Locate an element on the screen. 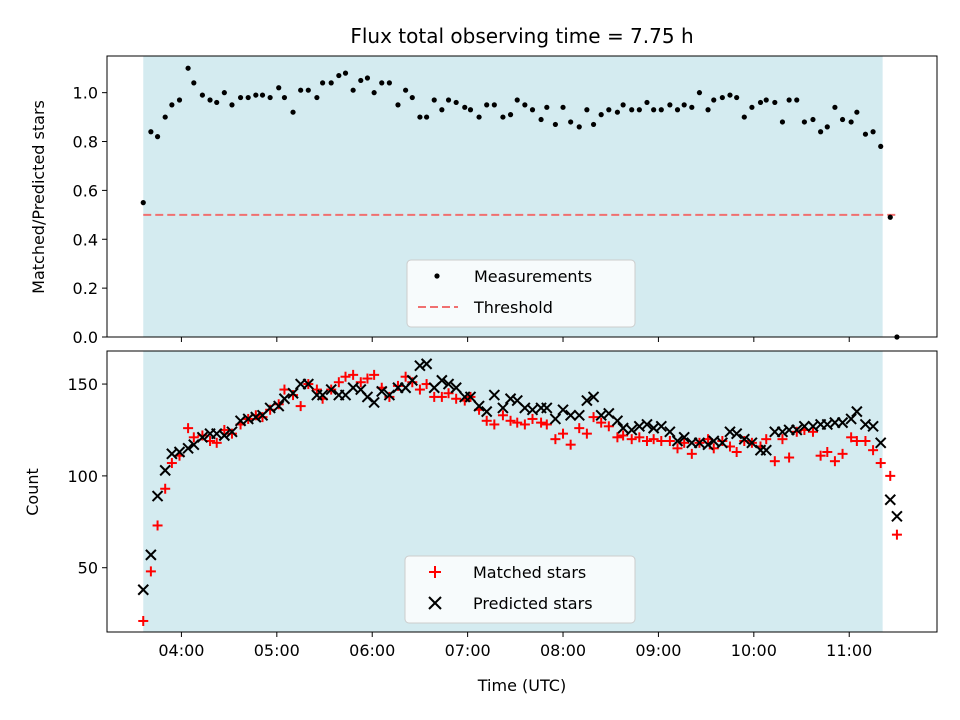 This screenshot has height=720, width=960. legend-predicted-stars: Predicted stars is located at coordinates (533, 603).